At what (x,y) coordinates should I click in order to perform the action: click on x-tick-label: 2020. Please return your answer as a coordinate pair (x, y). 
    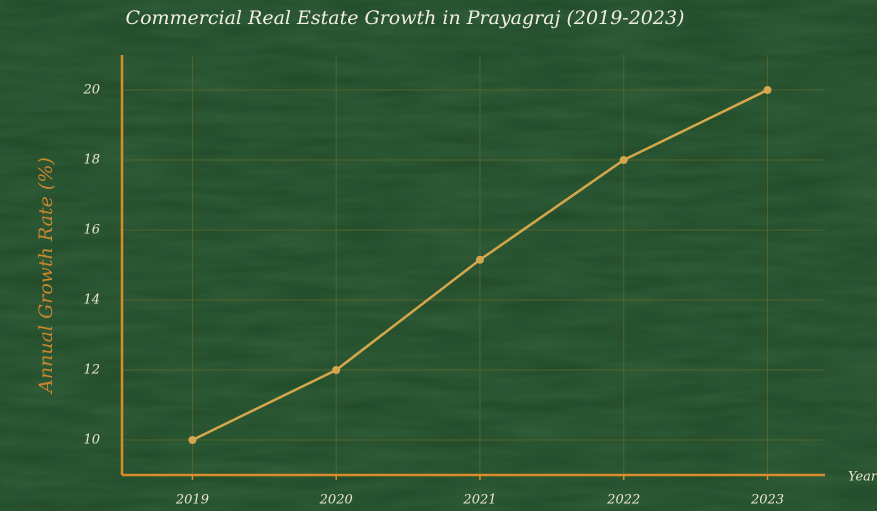
    Looking at the image, I should click on (336, 500).